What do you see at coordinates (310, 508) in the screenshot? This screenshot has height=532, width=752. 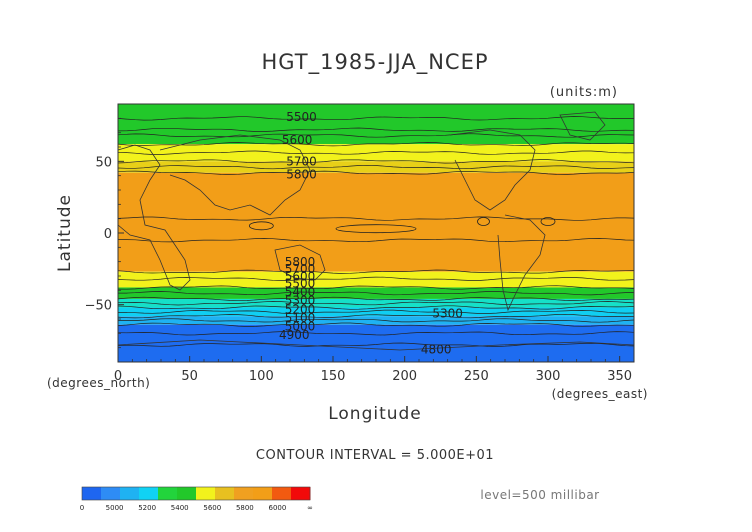 I see `colorbar-tick-label: ∞` at bounding box center [310, 508].